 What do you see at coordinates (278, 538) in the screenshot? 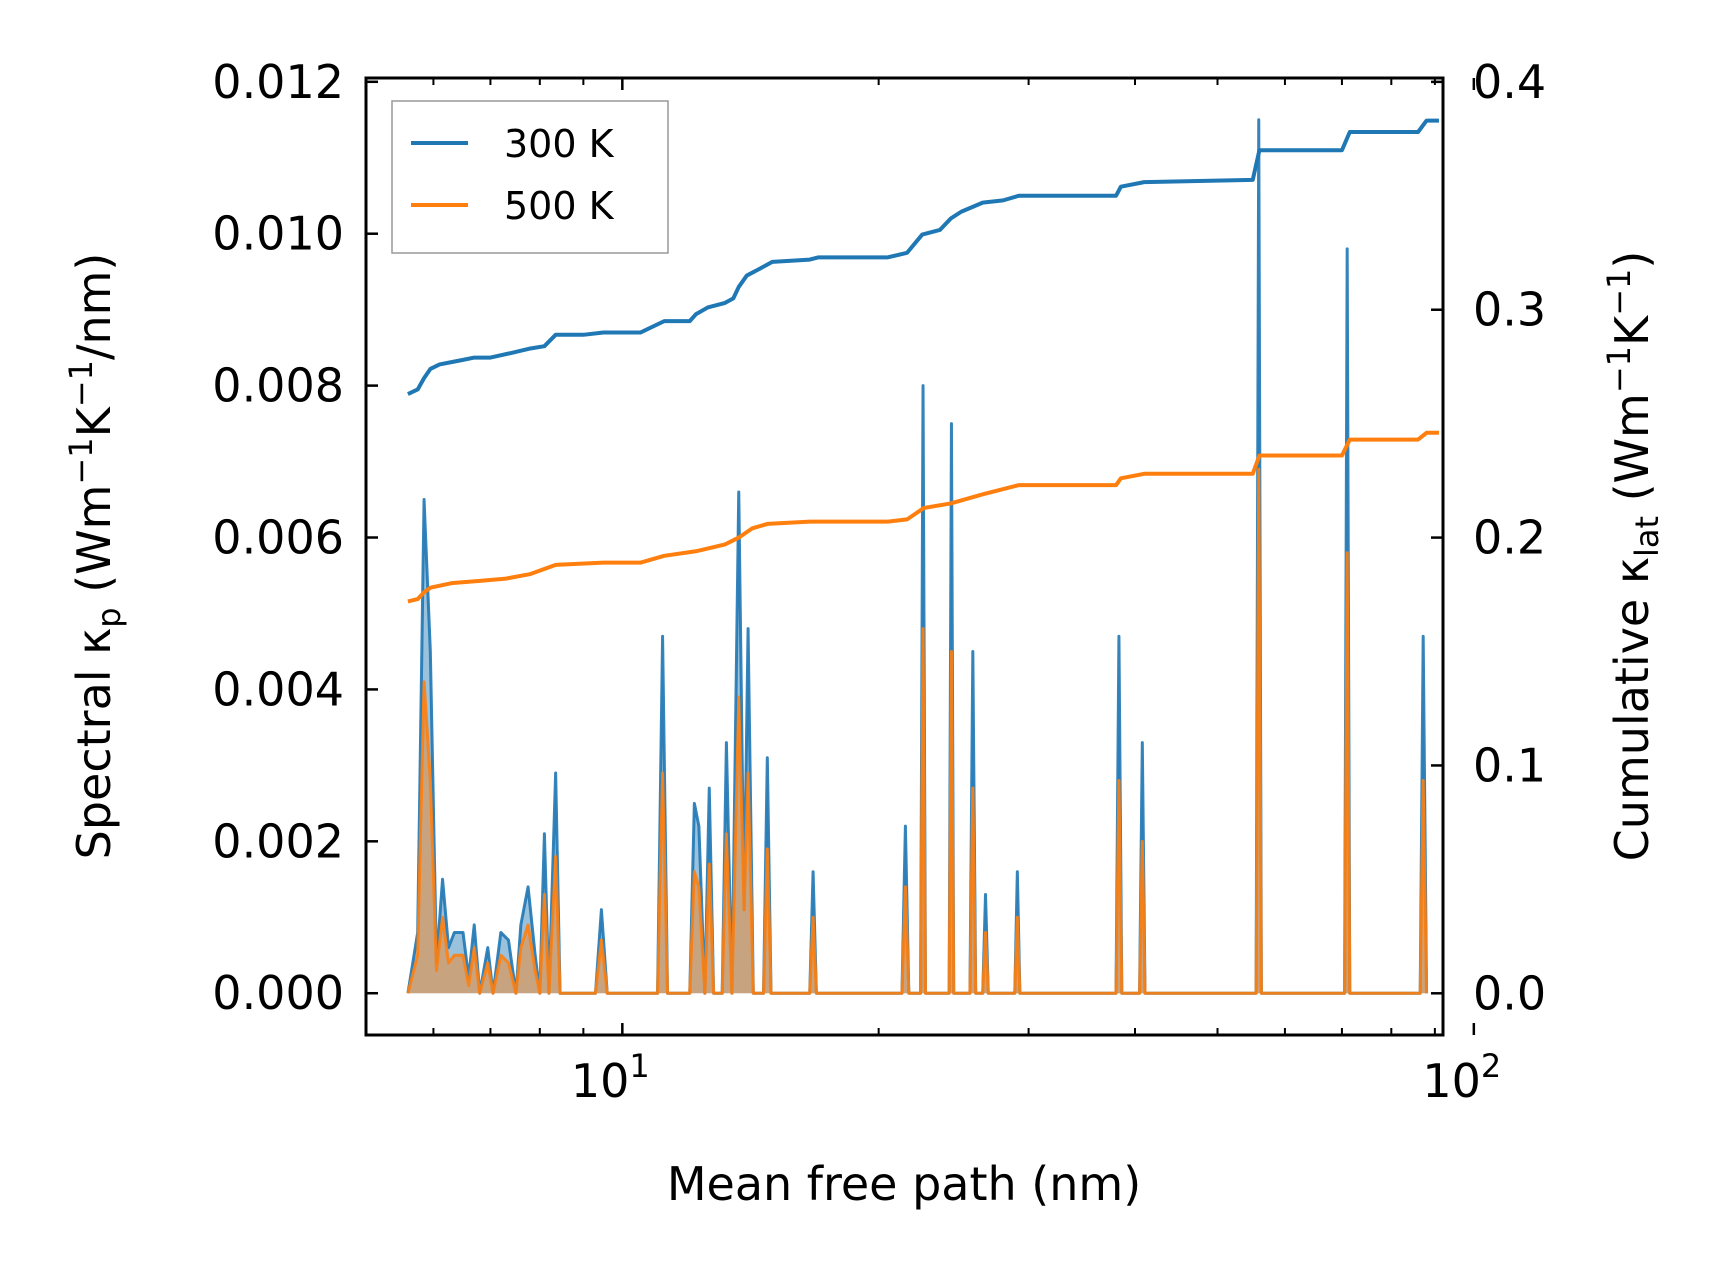
I see `y-left-tick-label: 0.006` at bounding box center [278, 538].